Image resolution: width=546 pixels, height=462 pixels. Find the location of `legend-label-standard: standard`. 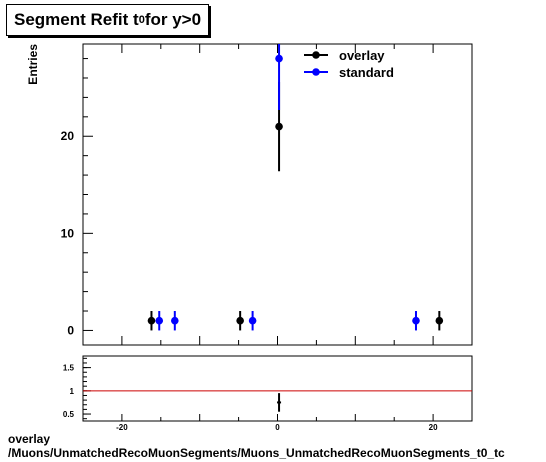

legend-label-standard: standard is located at coordinates (366, 72).